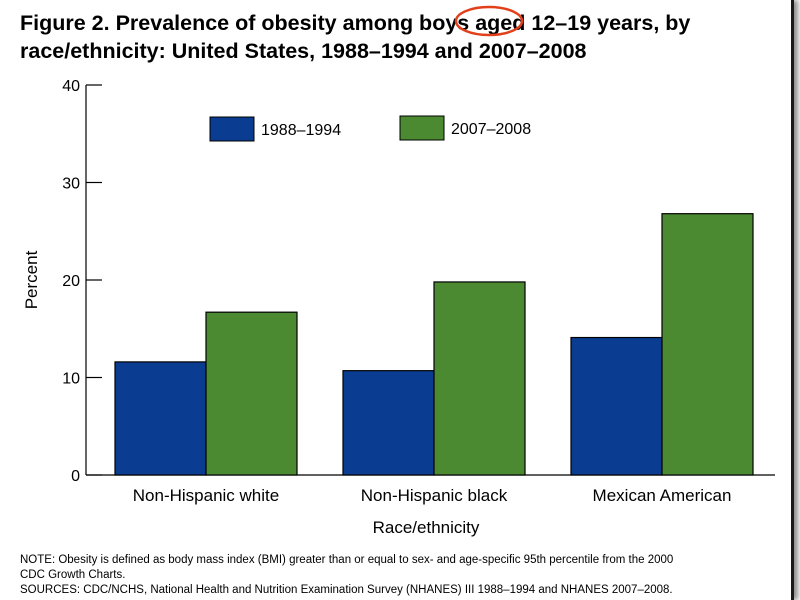 This screenshot has height=600, width=800. What do you see at coordinates (71, 379) in the screenshot?
I see `y-tick-label: 10` at bounding box center [71, 379].